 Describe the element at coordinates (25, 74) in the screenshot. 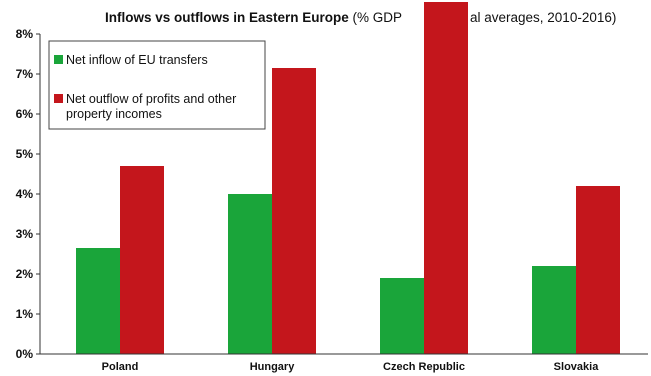

I see `y-tick-label: 7%` at that location.